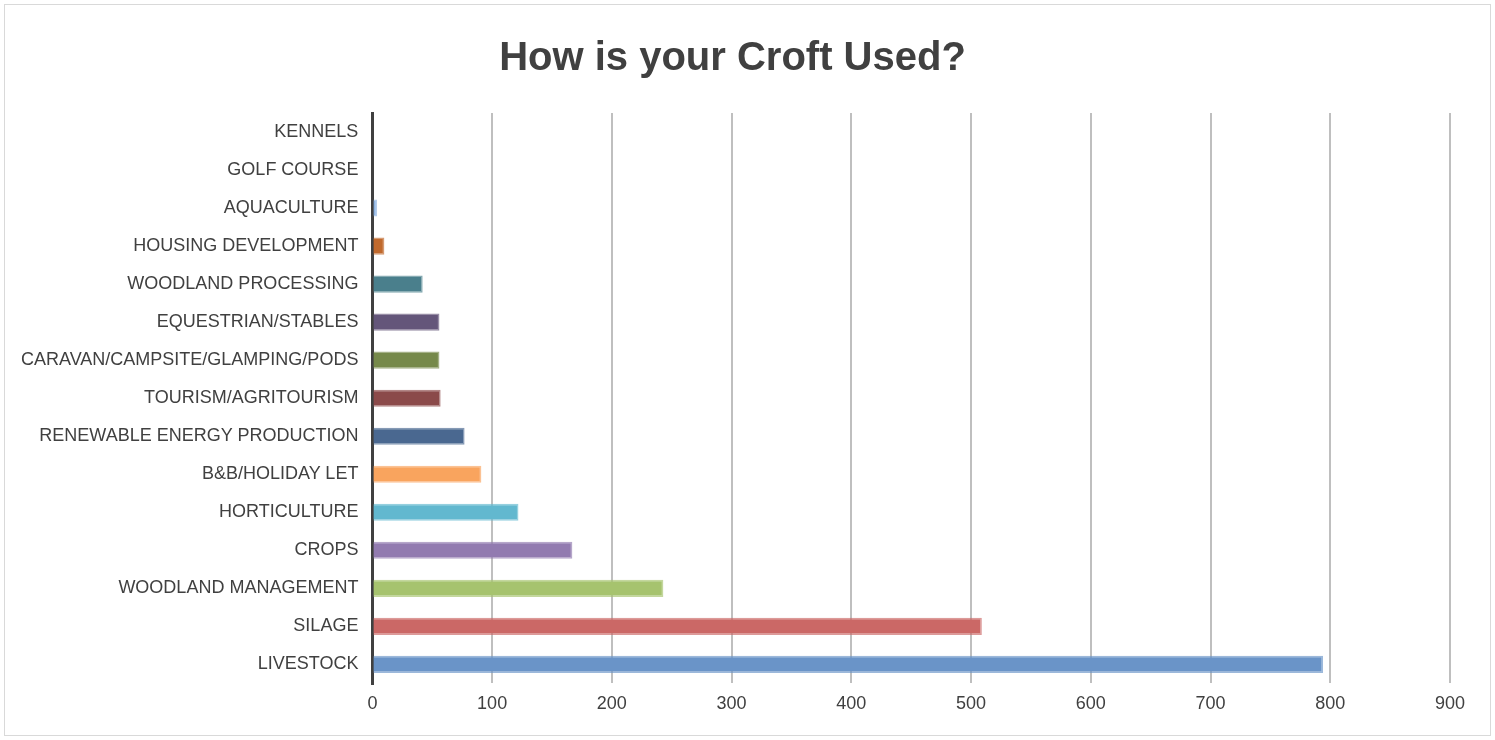 The image size is (1495, 740). Describe the element at coordinates (372, 703) in the screenshot. I see `x-tick-label: 0` at that location.